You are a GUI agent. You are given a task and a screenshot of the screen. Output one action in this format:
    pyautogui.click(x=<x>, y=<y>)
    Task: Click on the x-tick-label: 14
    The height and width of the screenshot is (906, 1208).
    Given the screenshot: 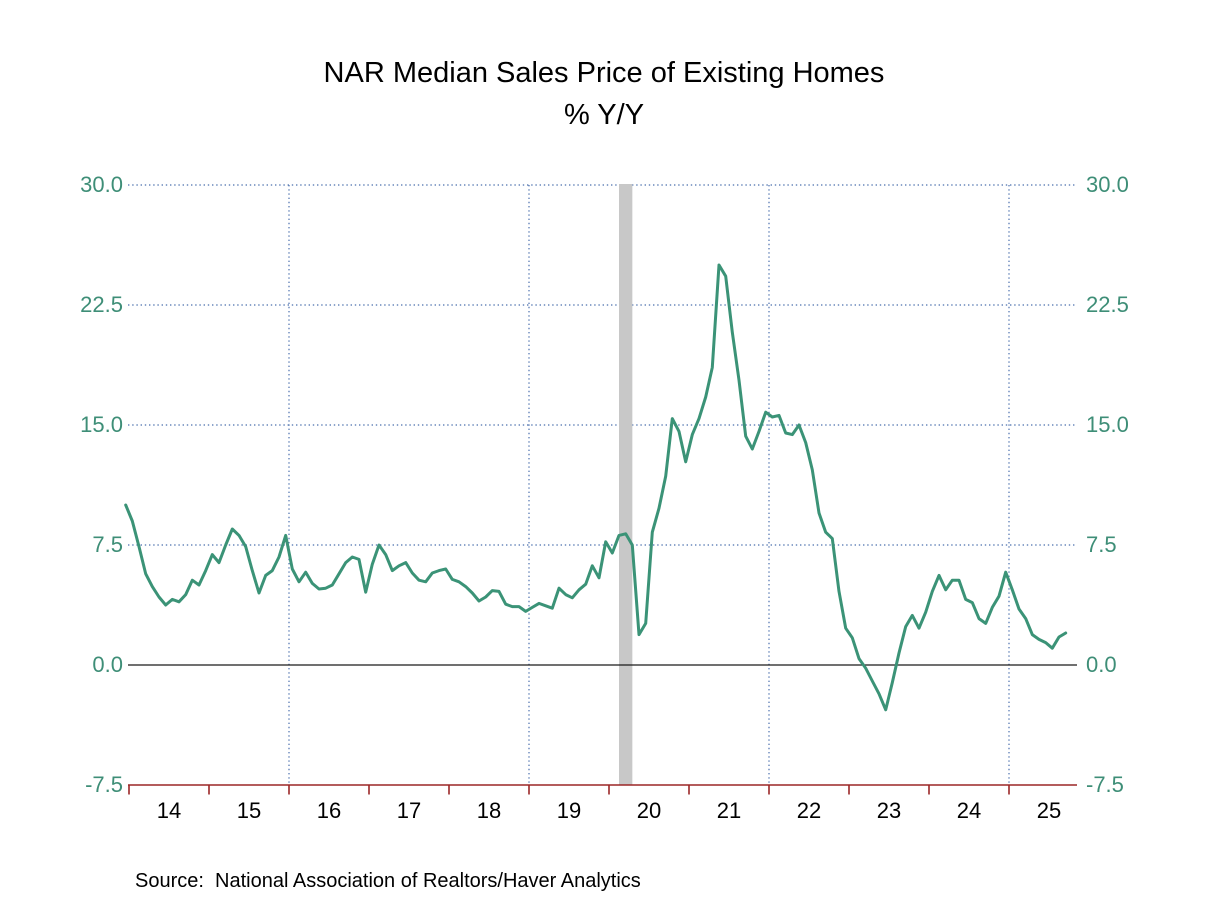 What is the action you would take?
    pyautogui.click(x=169, y=810)
    